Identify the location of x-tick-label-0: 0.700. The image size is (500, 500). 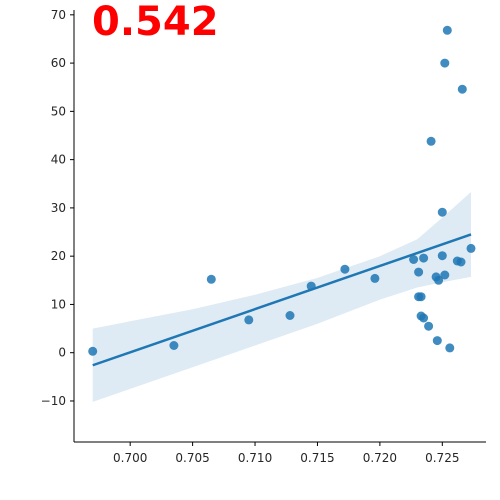
(130, 458).